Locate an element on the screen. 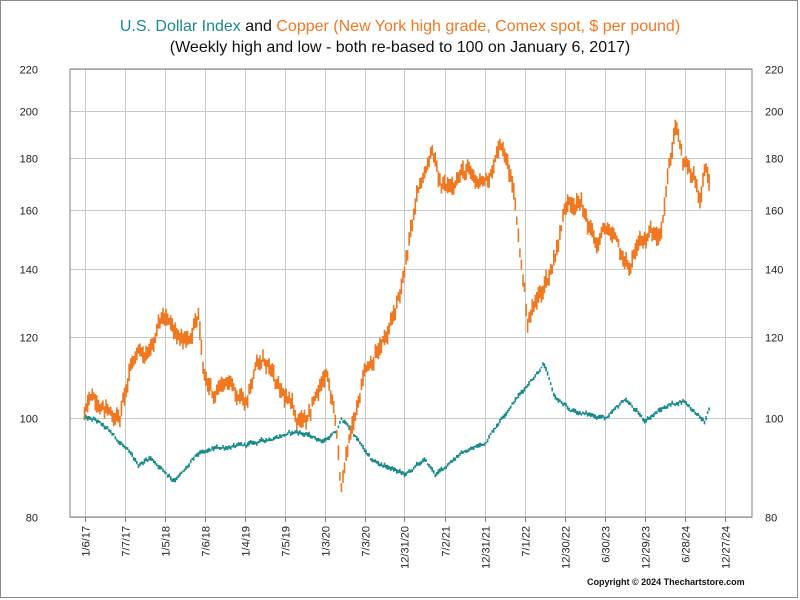 The height and width of the screenshot is (600, 800). x-tick-label: 12/29/23 is located at coordinates (647, 547).